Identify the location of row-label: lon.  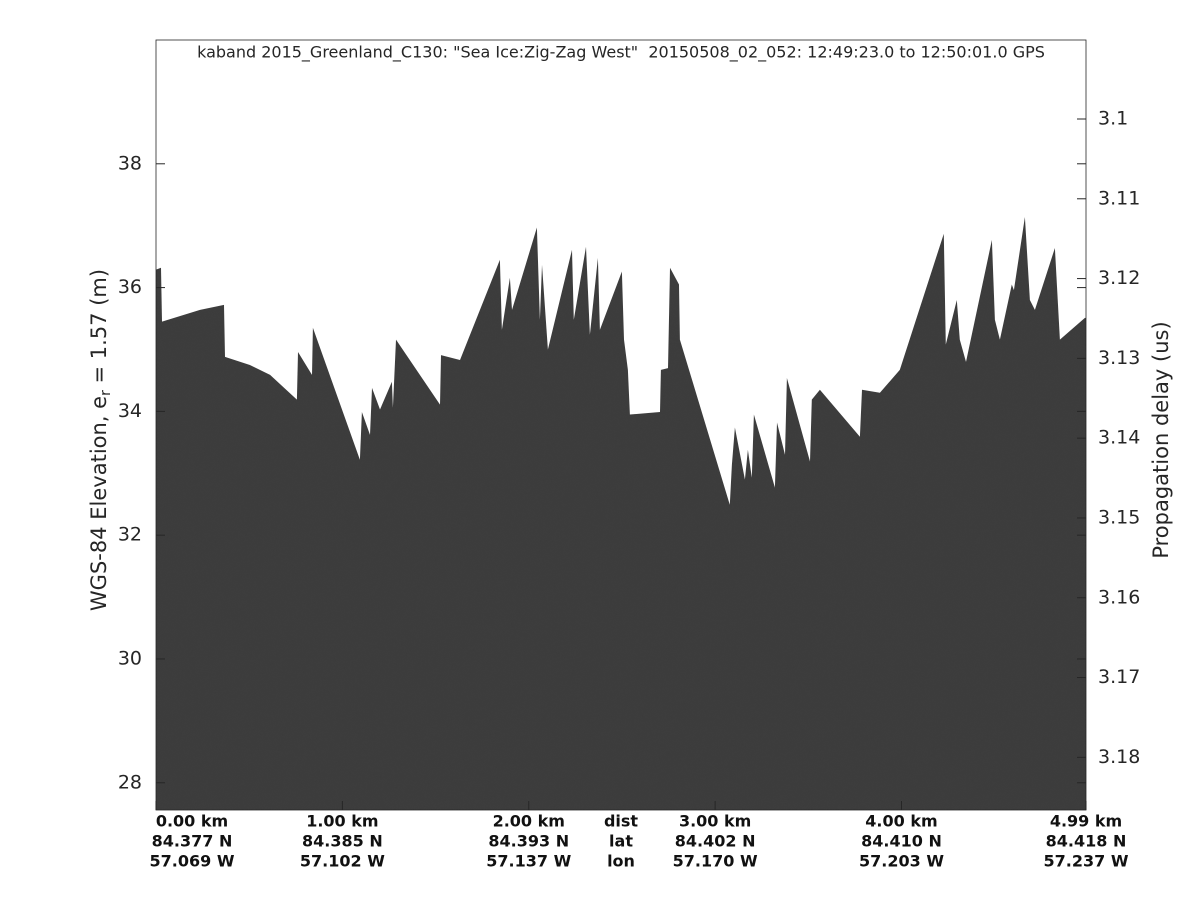
(621, 861).